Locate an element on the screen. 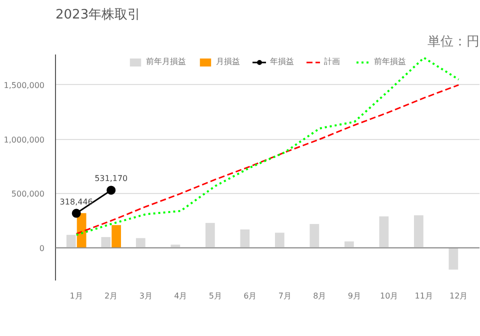  x-tick-label: 7月 is located at coordinates (285, 296).